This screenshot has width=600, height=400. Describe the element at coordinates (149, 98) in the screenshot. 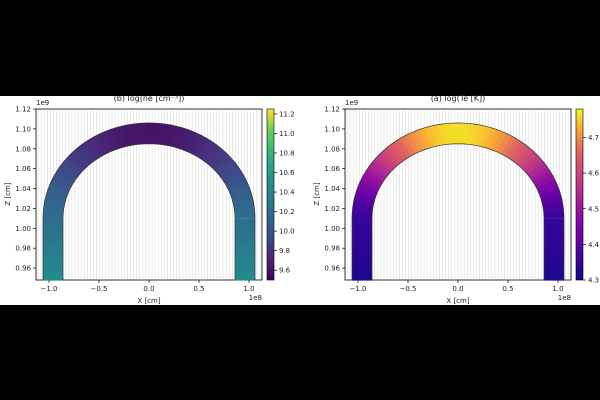

I see `chart-title: (b) log(ne [cm⁻³])` at that location.